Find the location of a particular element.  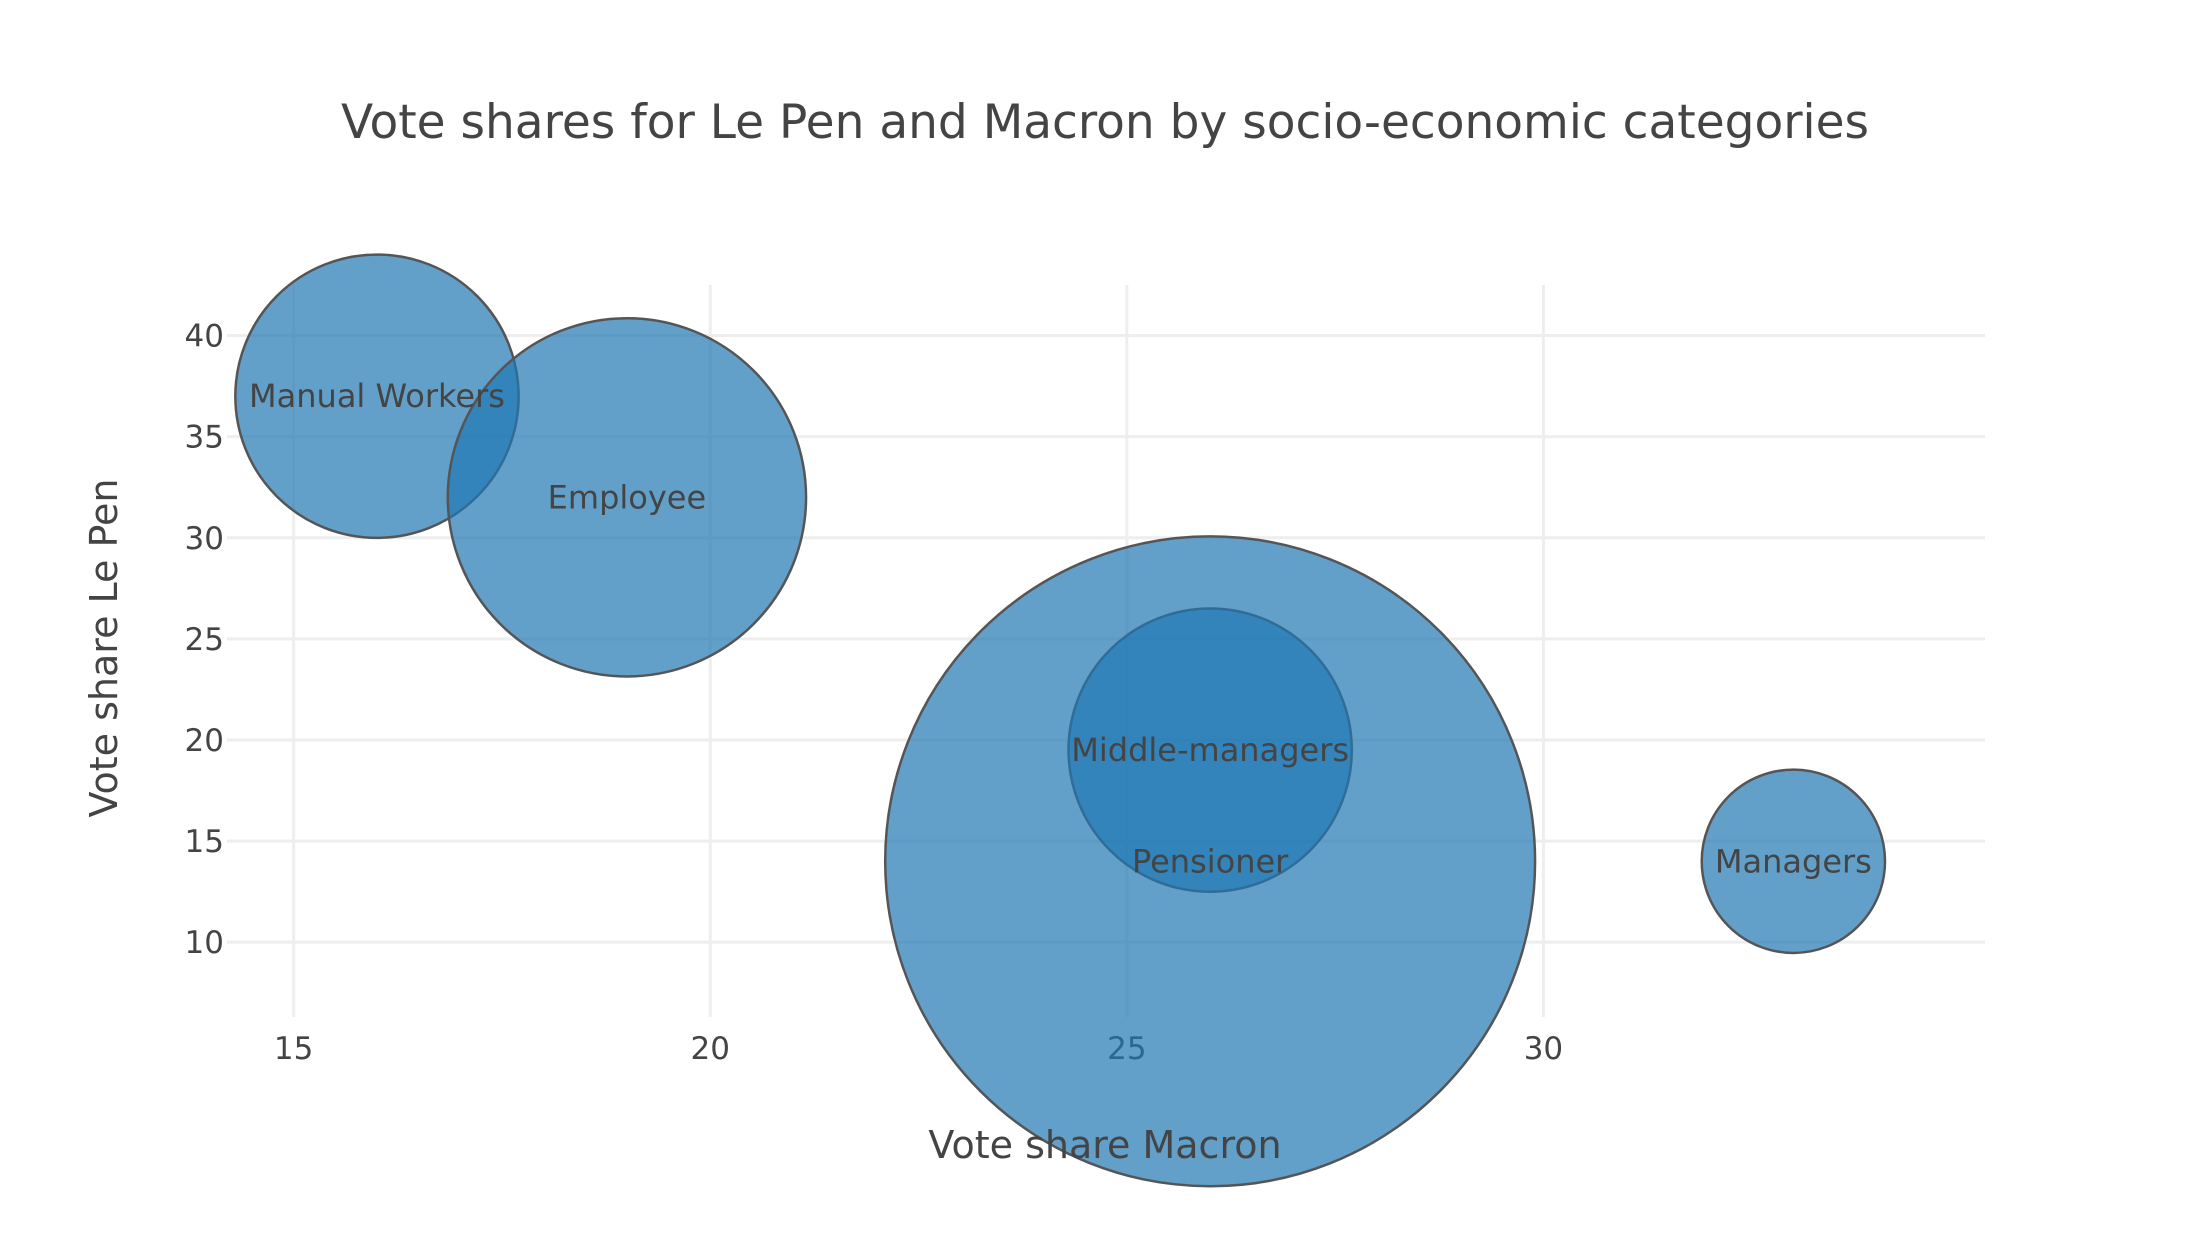

x-tick-label: 20 is located at coordinates (710, 1049).